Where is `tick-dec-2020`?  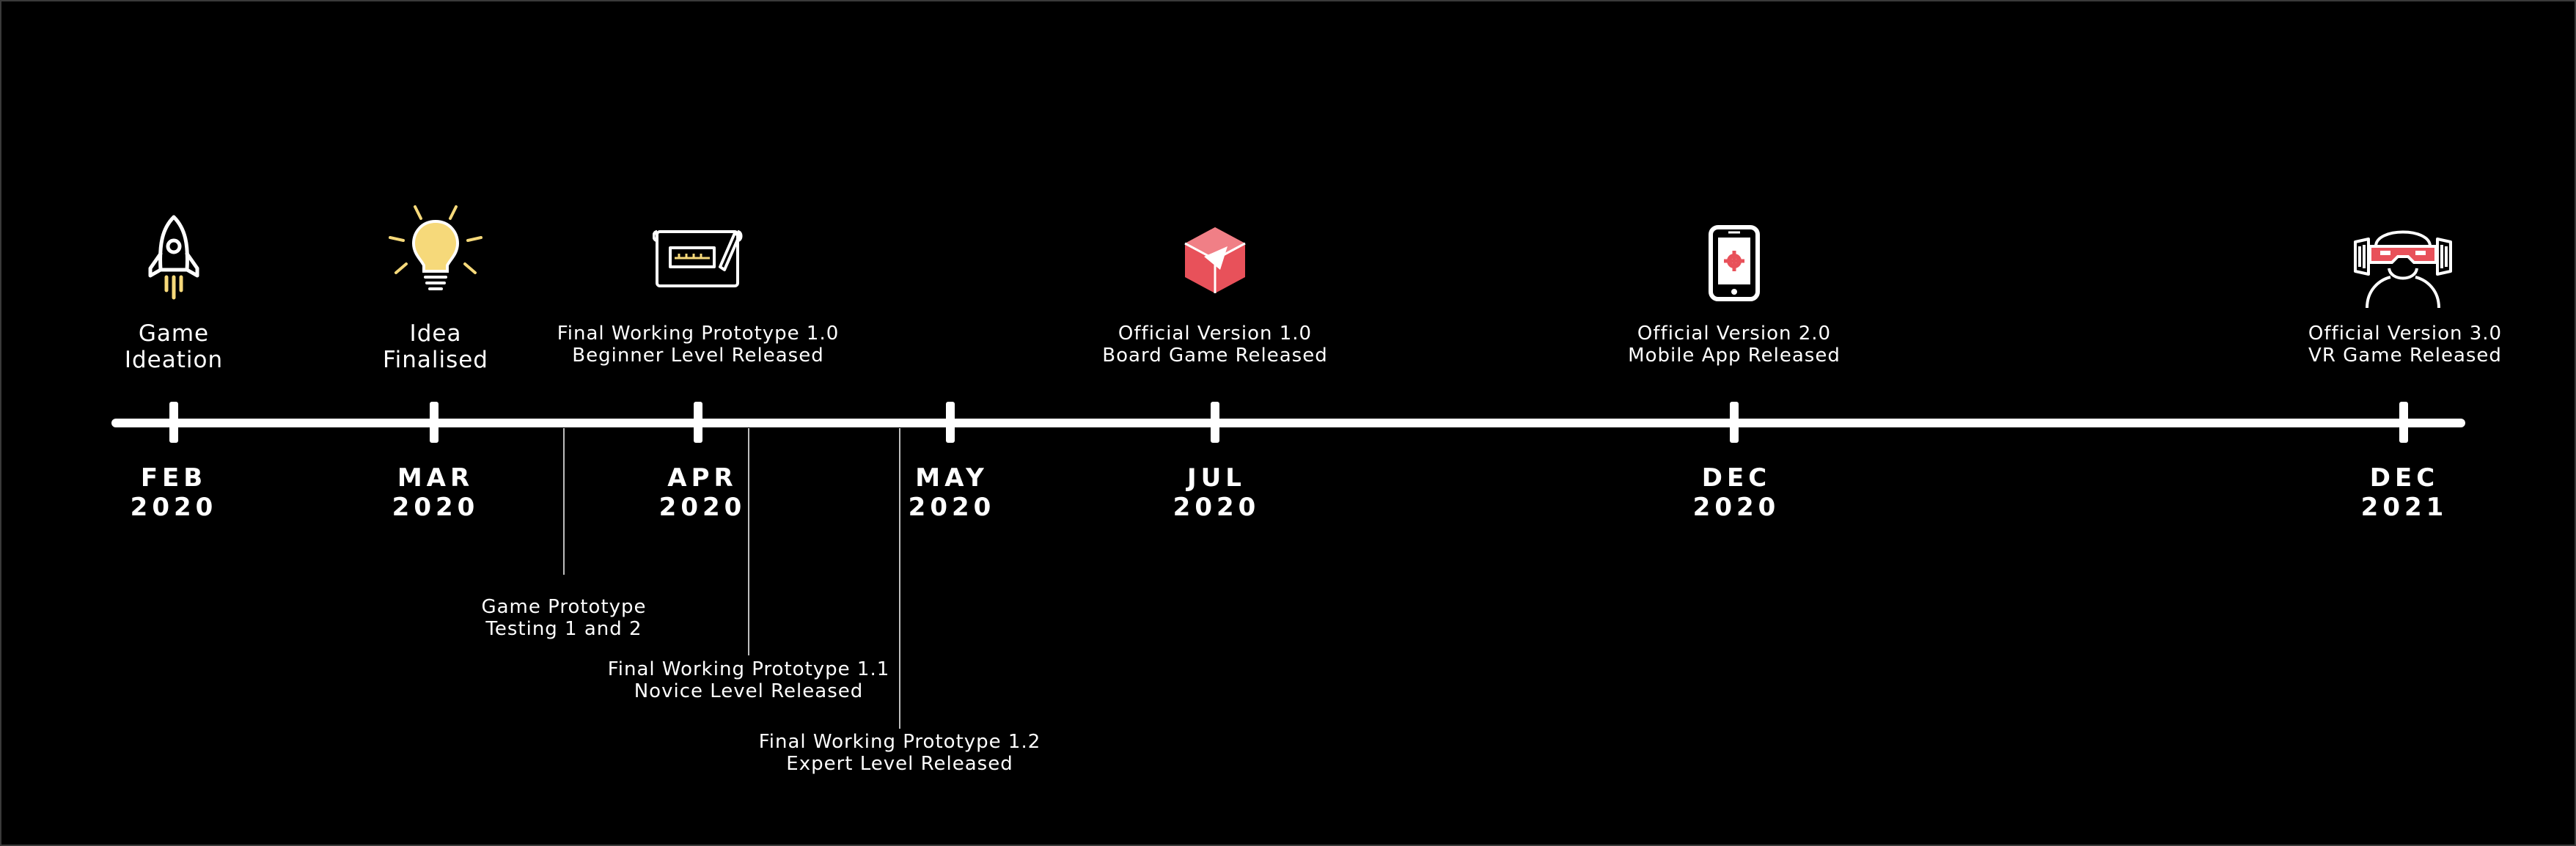 tick-dec-2020 is located at coordinates (1734, 422).